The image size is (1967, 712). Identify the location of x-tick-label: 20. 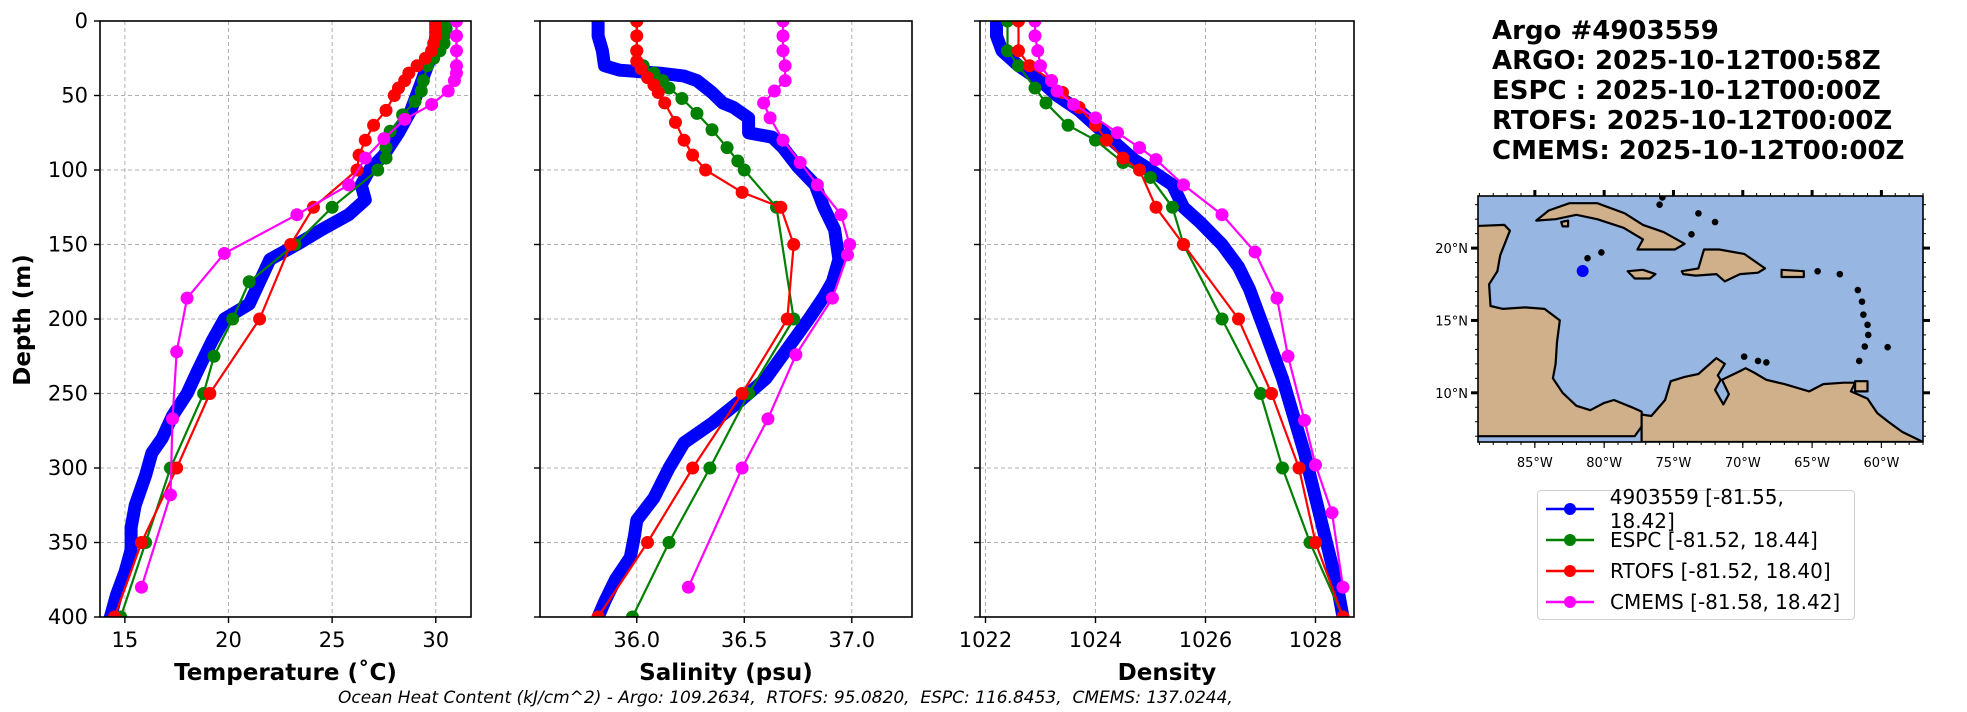
(228, 640).